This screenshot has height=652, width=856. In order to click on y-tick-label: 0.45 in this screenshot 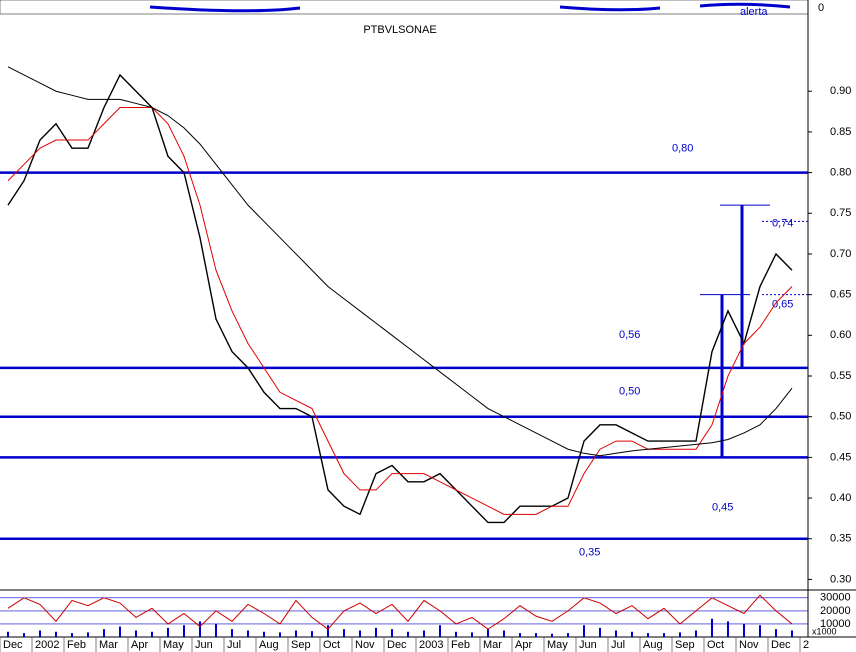, I will do `click(840, 457)`.